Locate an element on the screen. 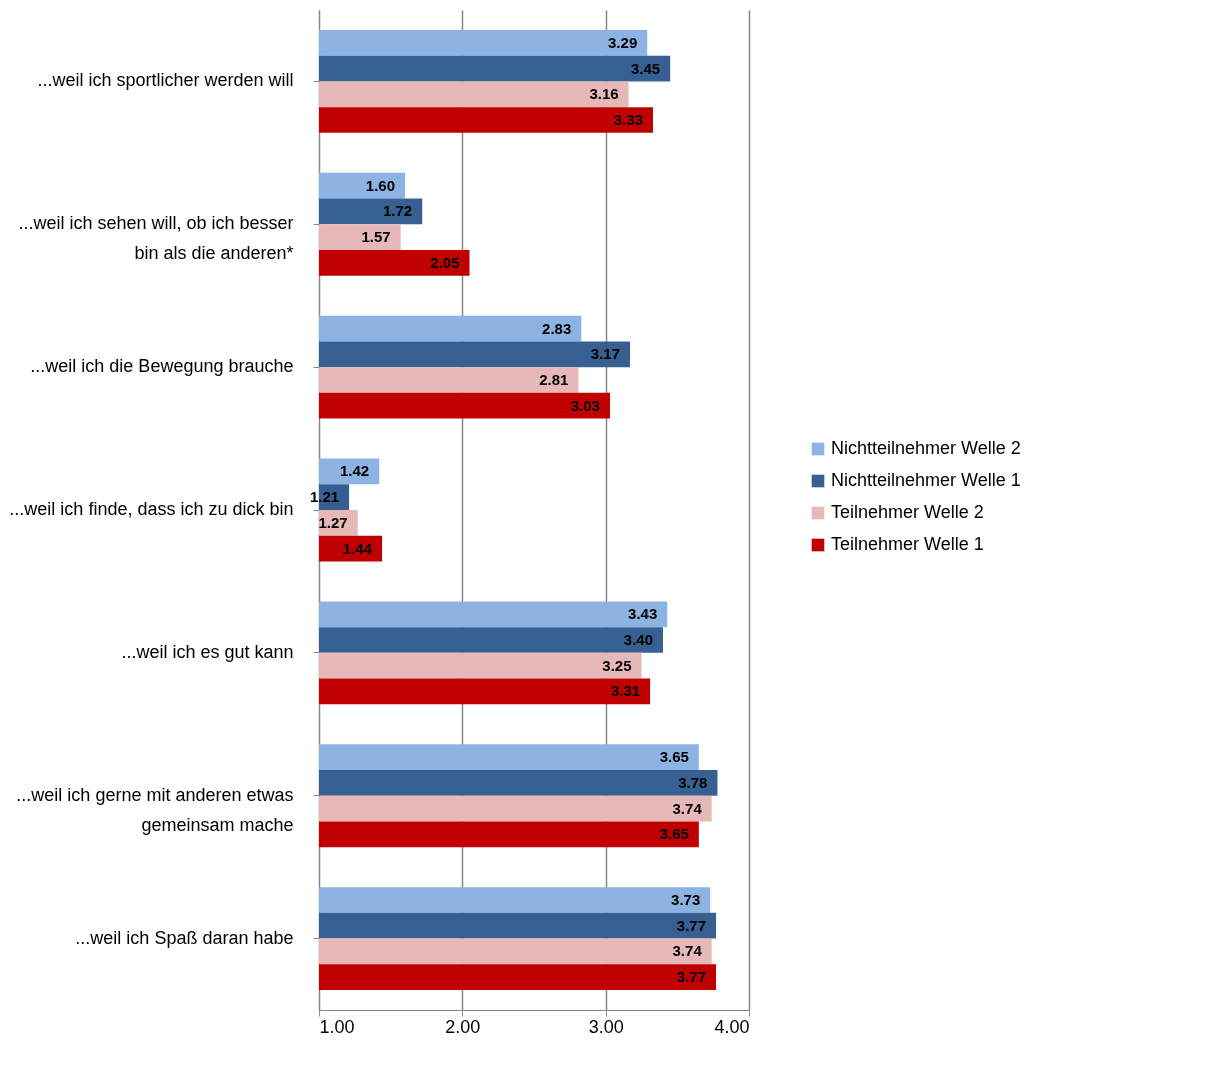 The height and width of the screenshot is (1086, 1207). data-label: 1.72 is located at coordinates (398, 211).